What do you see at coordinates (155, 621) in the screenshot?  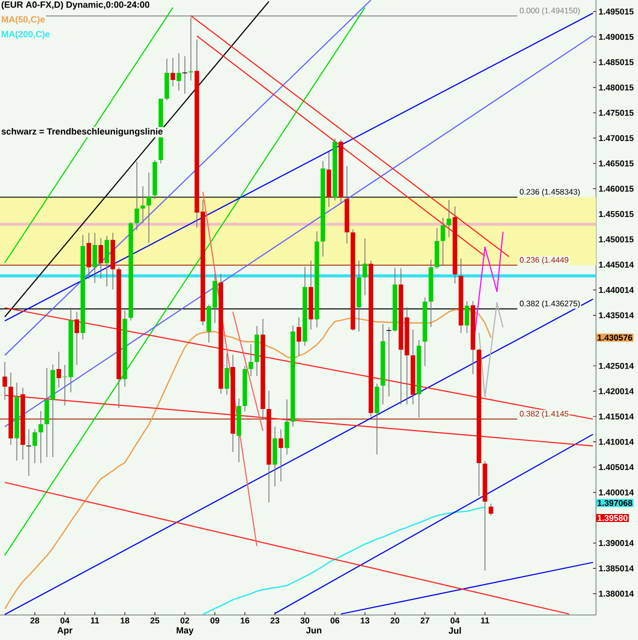 I see `x-tick-label: 25` at bounding box center [155, 621].